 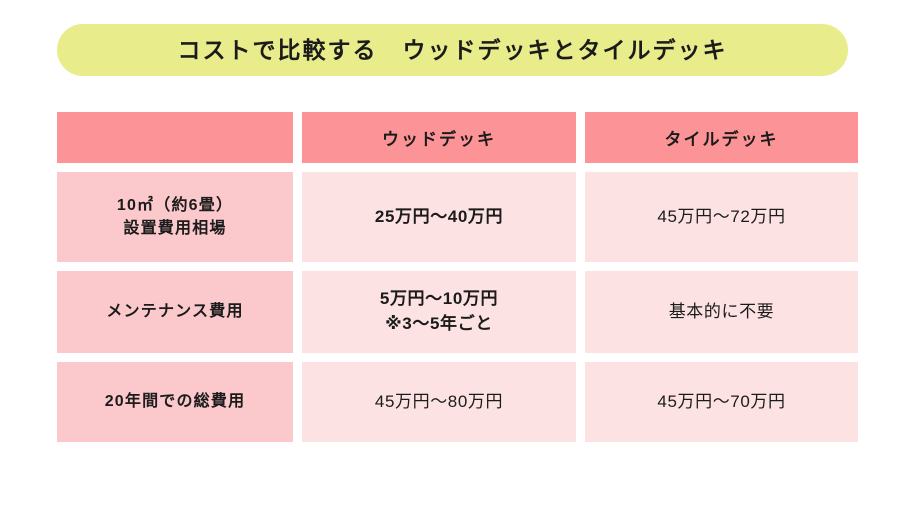 I want to click on row-label-line-1: メンテナンス費用, so click(x=175, y=312).